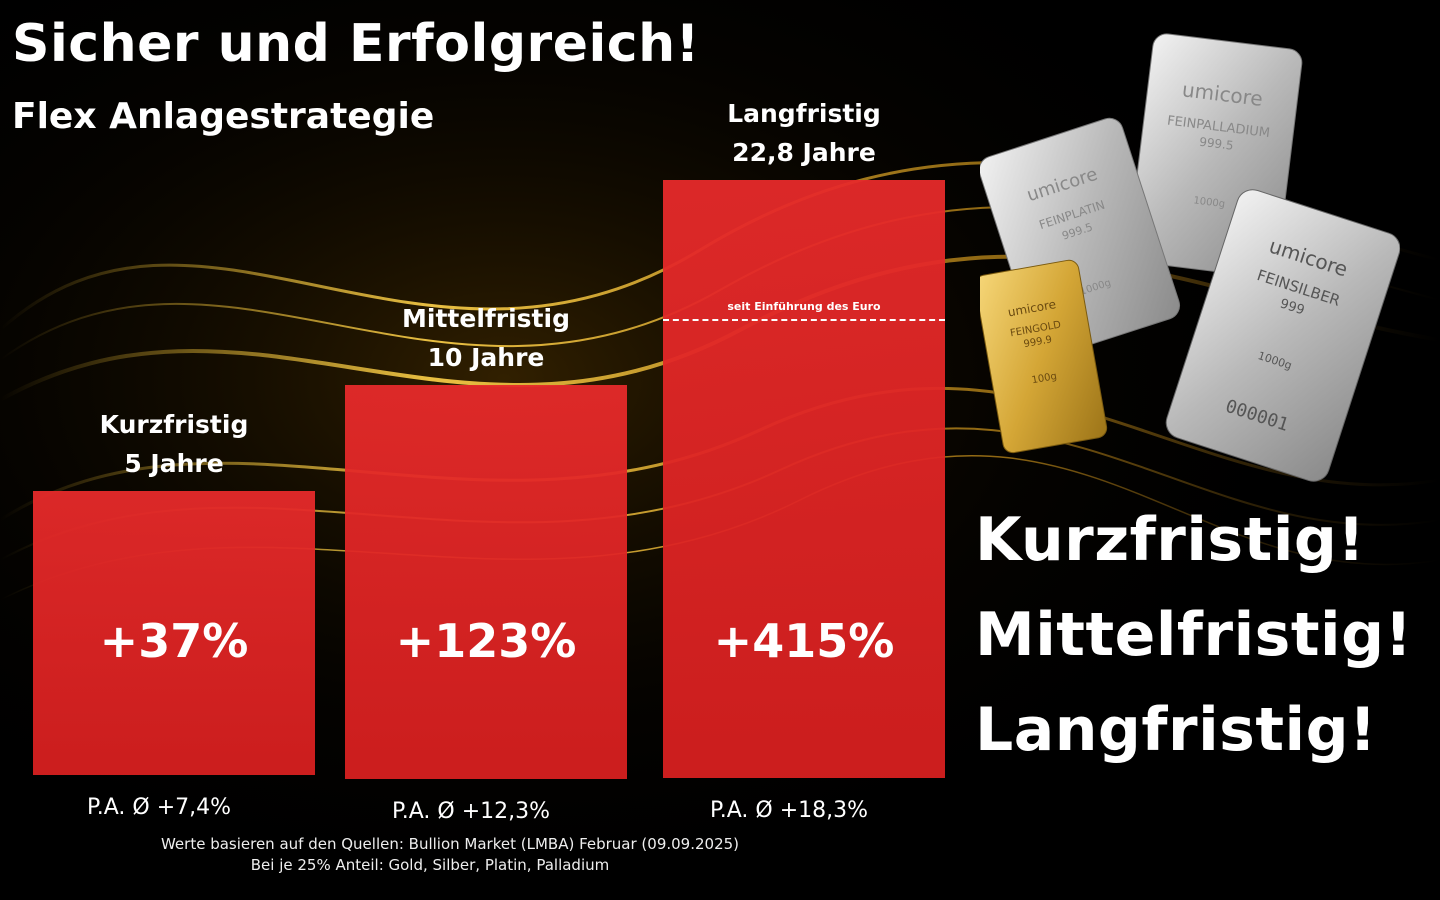 This screenshot has height=900, width=1440. I want to click on bar-category-label-mittelfristig: Mittelfristig, so click(486, 318).